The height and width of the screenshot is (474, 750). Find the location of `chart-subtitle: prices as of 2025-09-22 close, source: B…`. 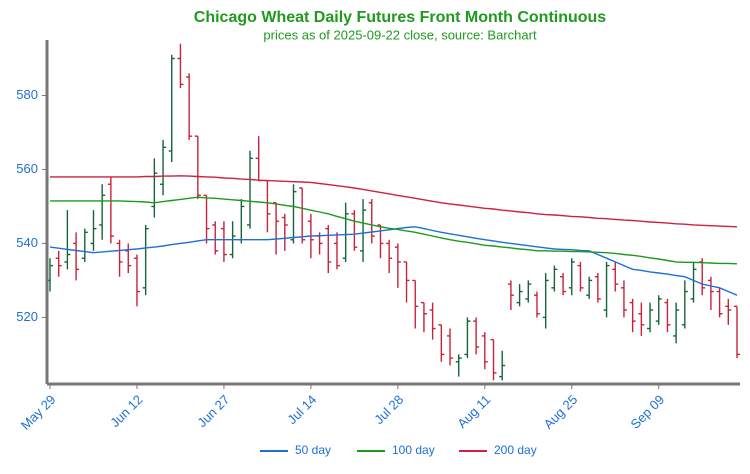

chart-subtitle: prices as of 2025-09-22 close, source: B… is located at coordinates (400, 34).